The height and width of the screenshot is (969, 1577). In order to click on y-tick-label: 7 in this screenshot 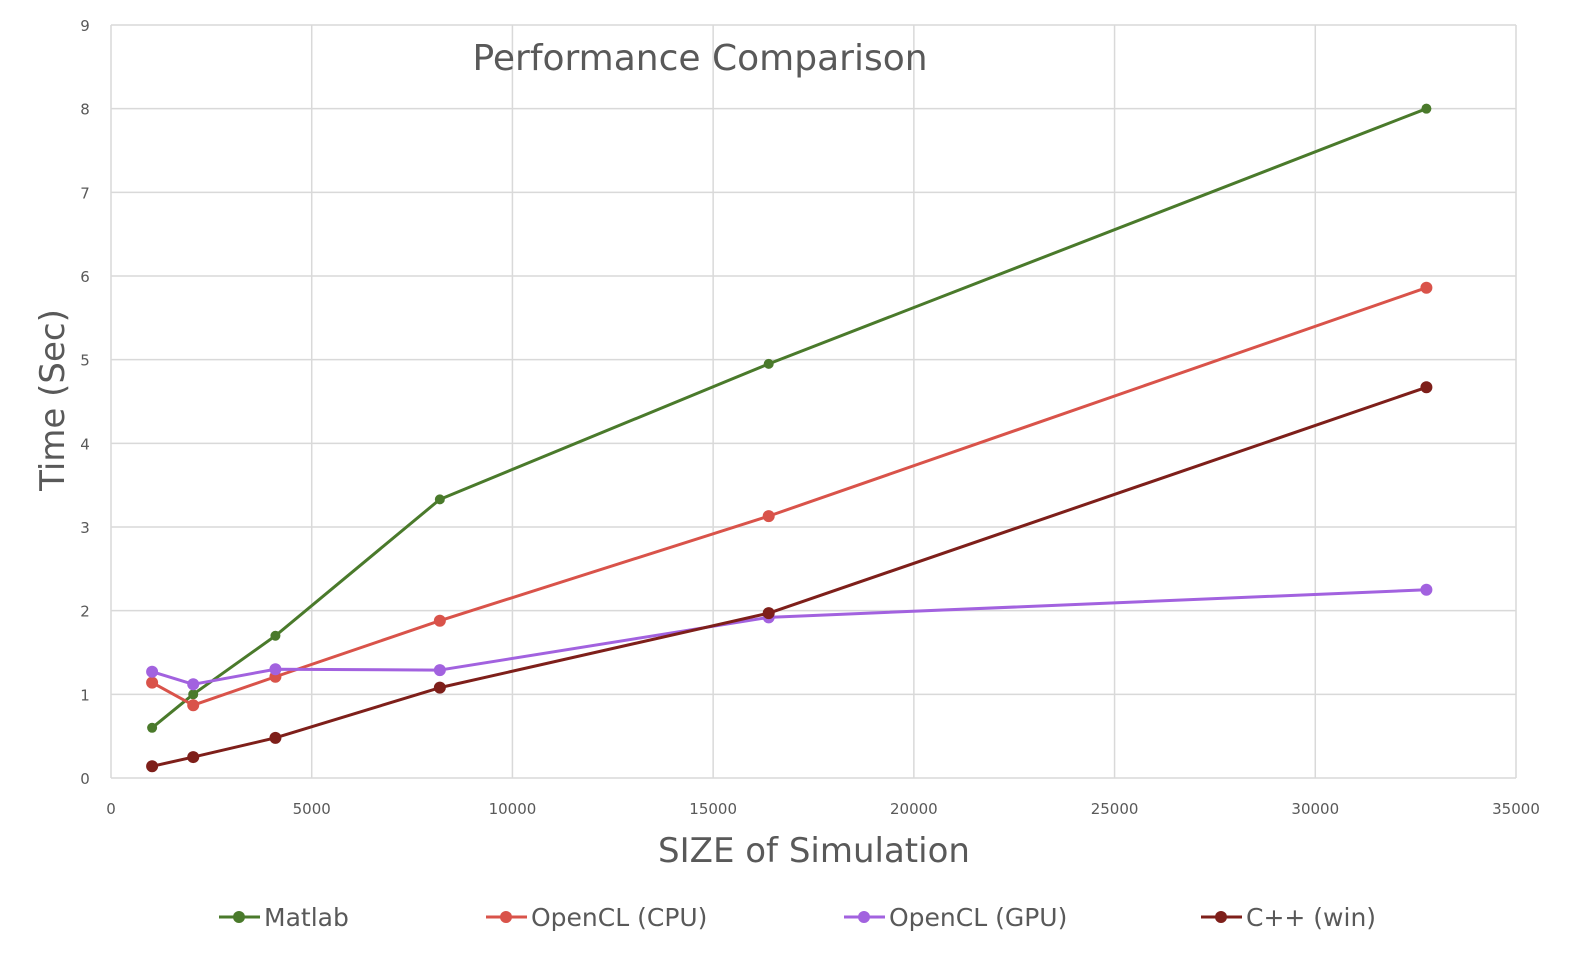, I will do `click(85, 193)`.